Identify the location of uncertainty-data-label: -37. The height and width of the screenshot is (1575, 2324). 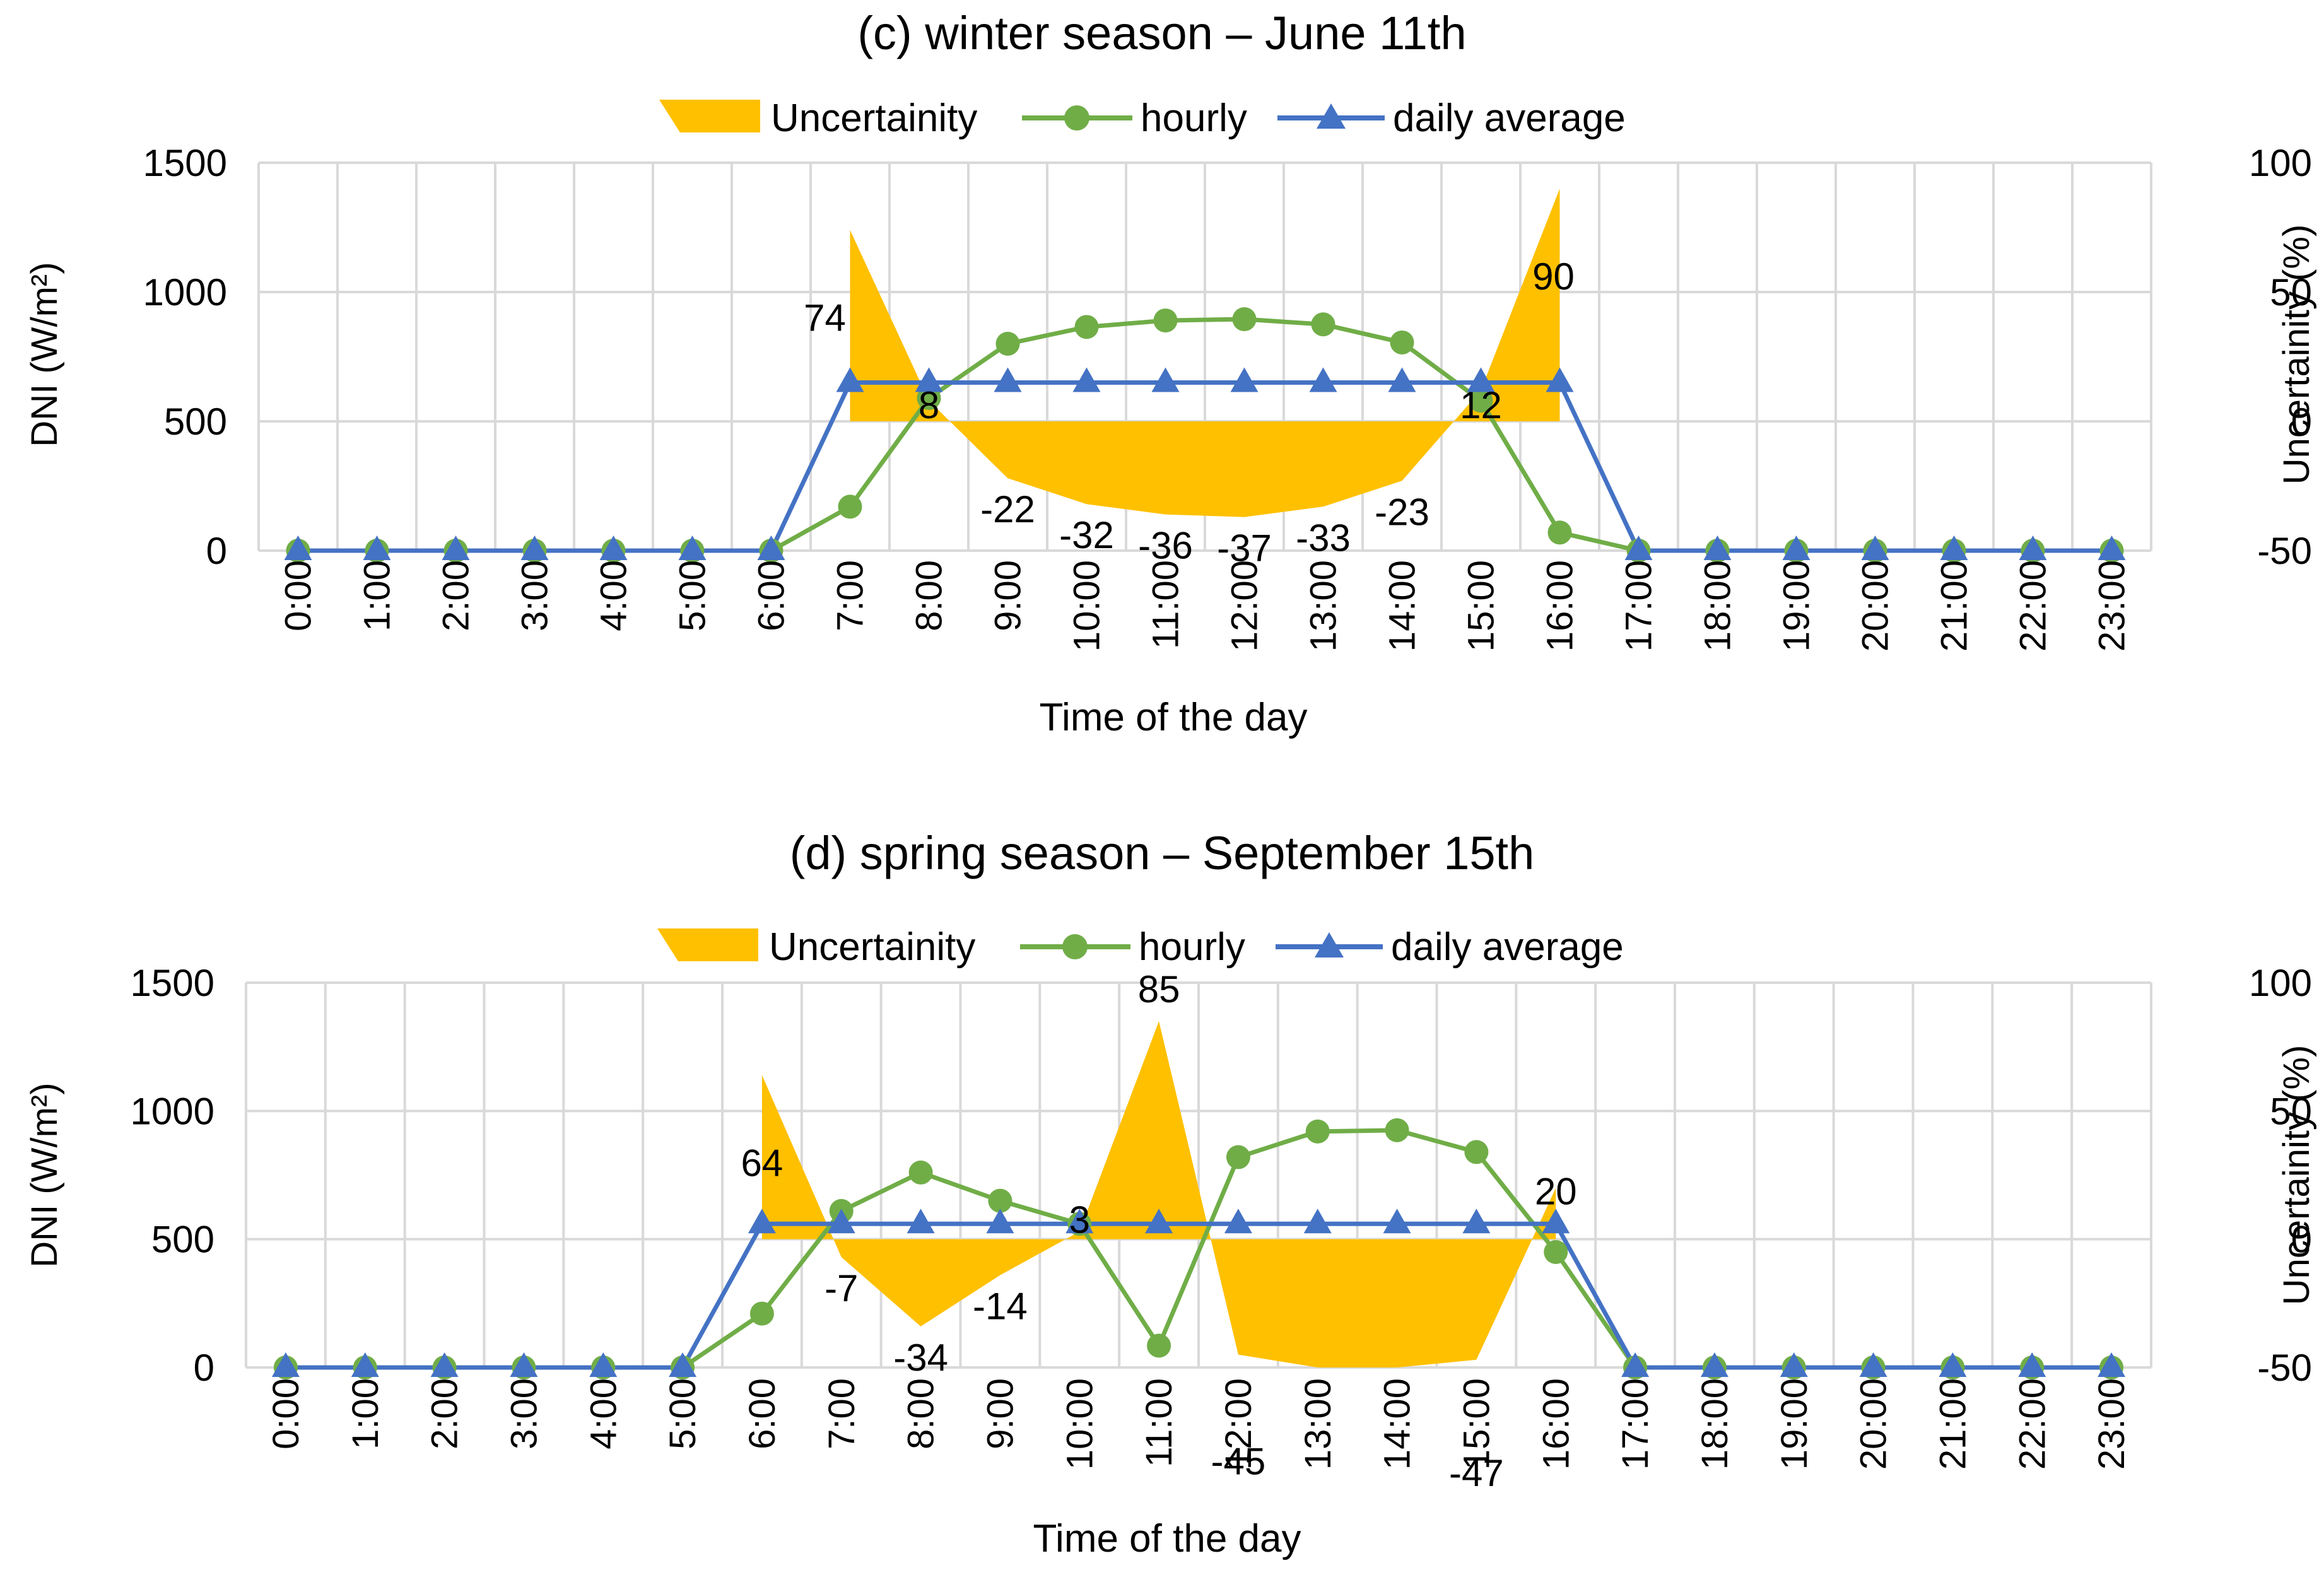
(1244, 548).